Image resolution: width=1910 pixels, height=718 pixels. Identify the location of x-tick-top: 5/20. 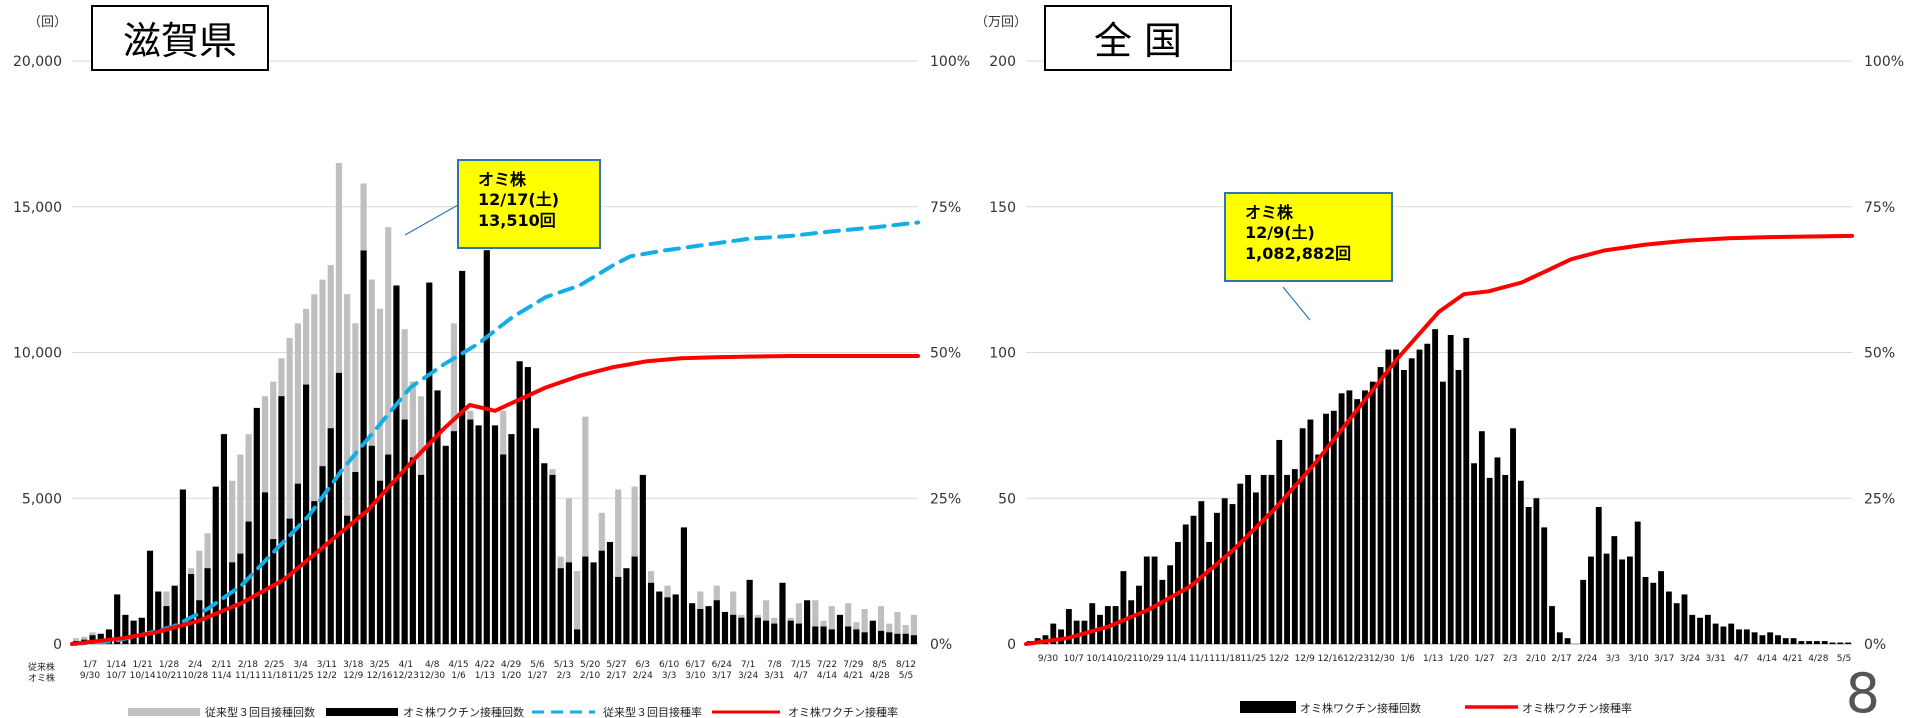
(590, 665).